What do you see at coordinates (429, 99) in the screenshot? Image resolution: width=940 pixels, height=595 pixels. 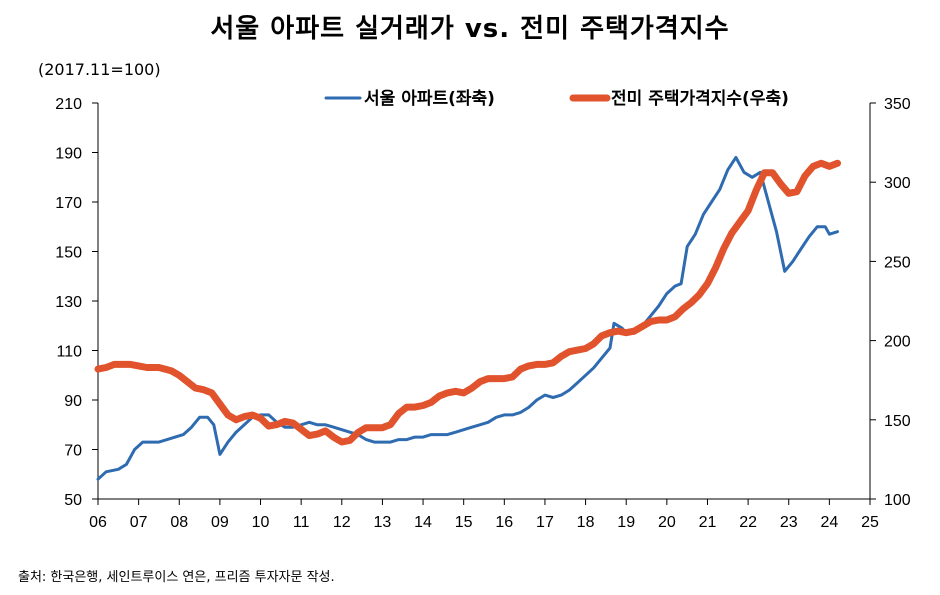 I see `legend-label: 서울 아파트(좌축)` at bounding box center [429, 99].